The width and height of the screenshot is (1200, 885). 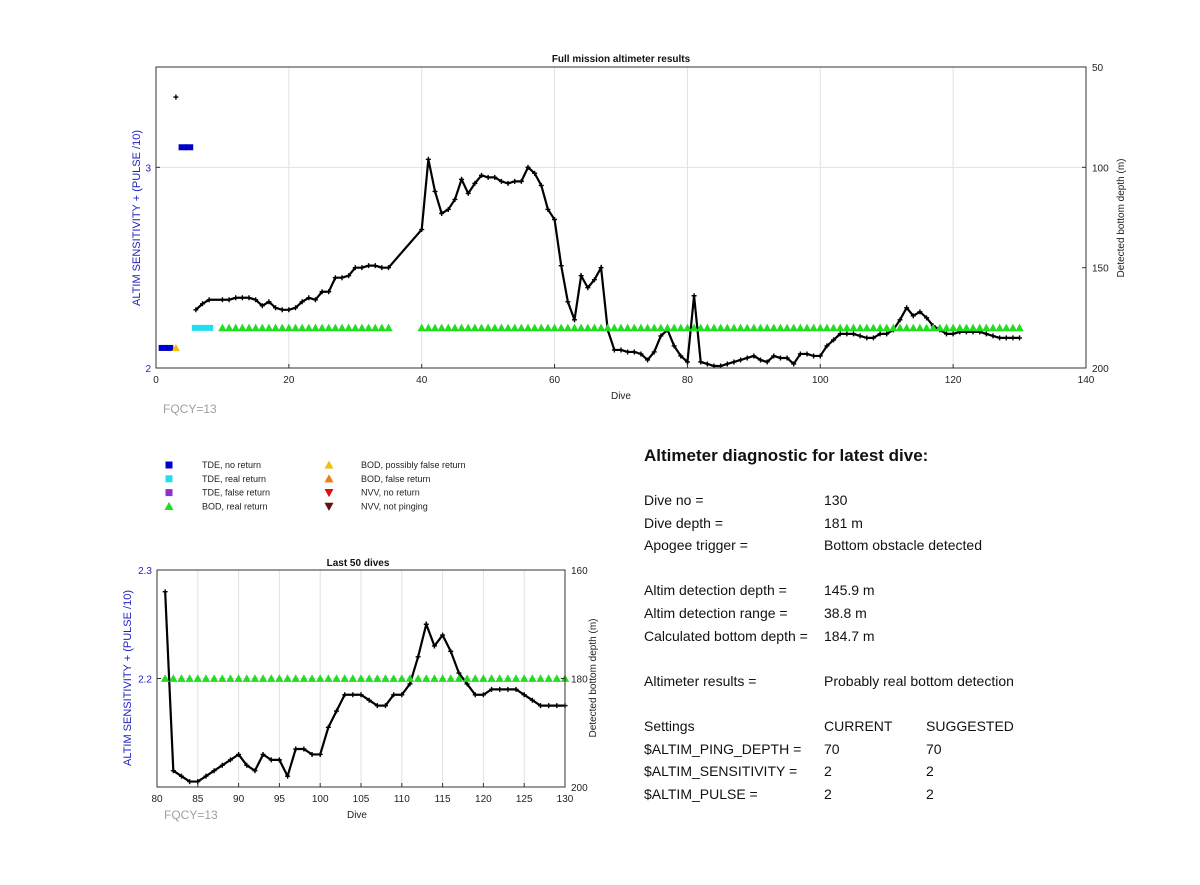 What do you see at coordinates (555, 380) in the screenshot?
I see `x-tick-label: 60` at bounding box center [555, 380].